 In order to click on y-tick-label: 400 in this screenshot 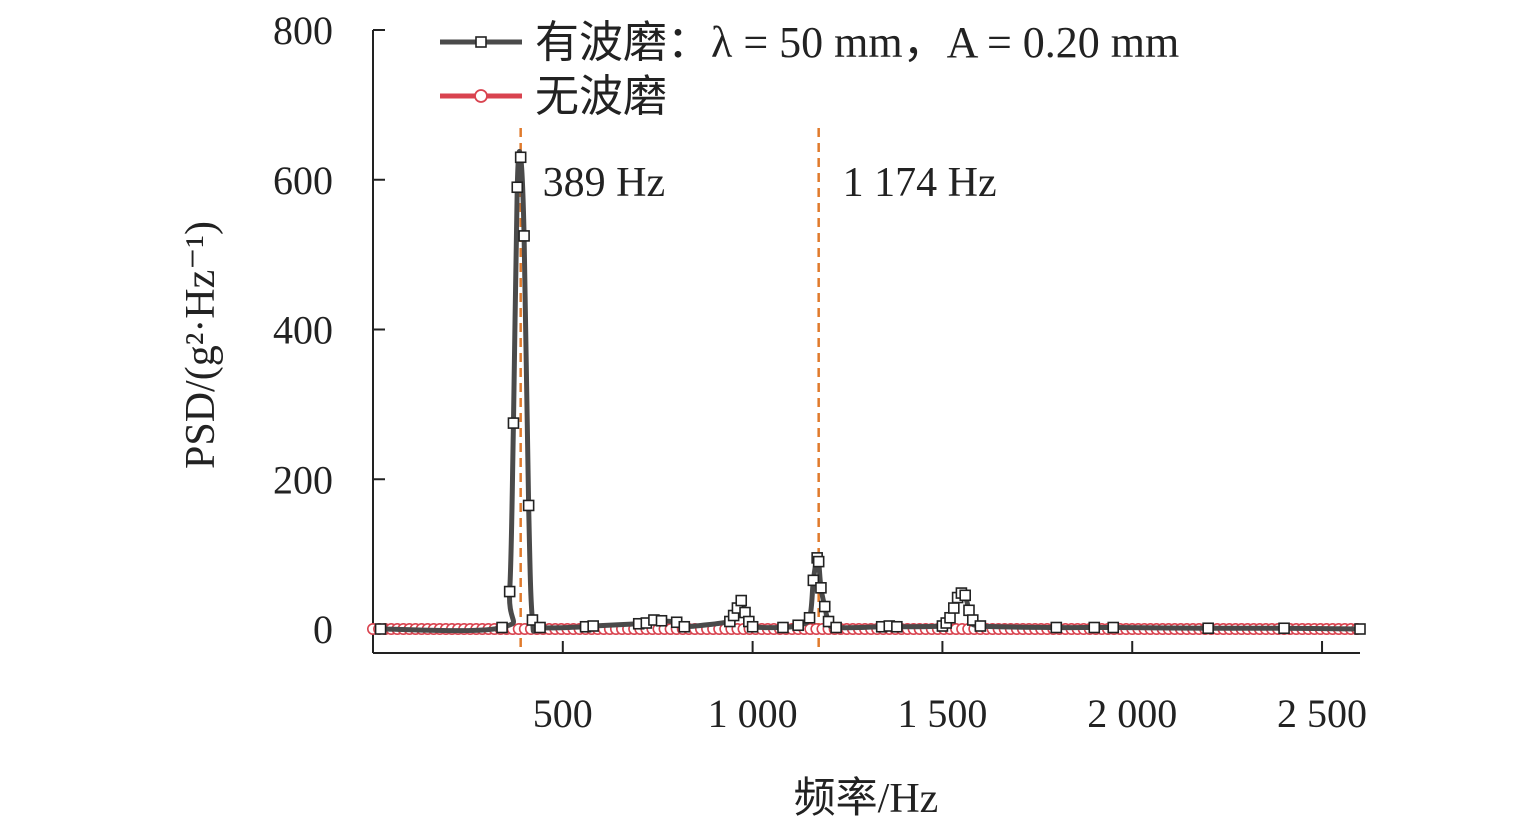, I will do `click(303, 330)`.